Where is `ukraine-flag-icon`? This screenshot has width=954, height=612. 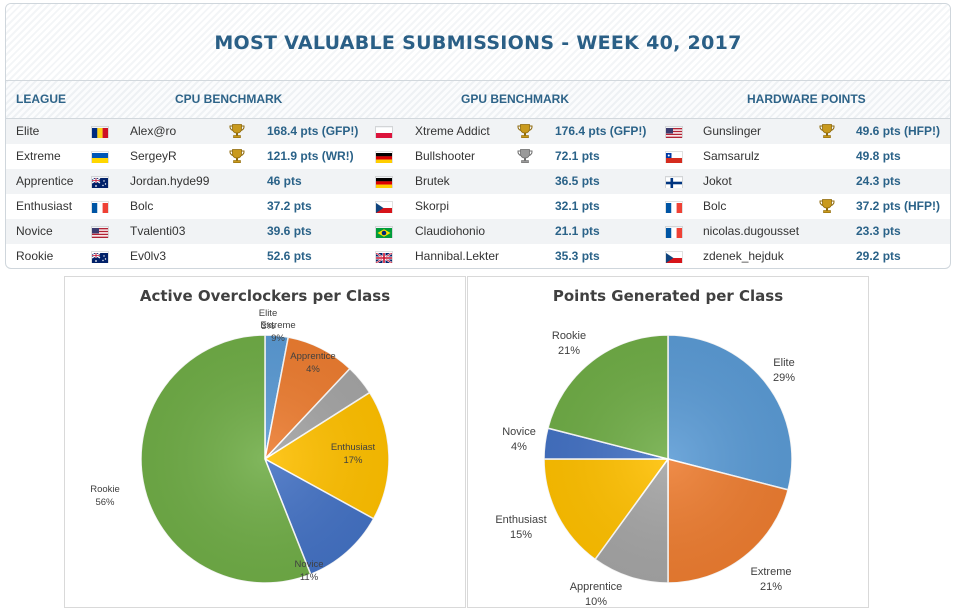
ukraine-flag-icon is located at coordinates (100, 157).